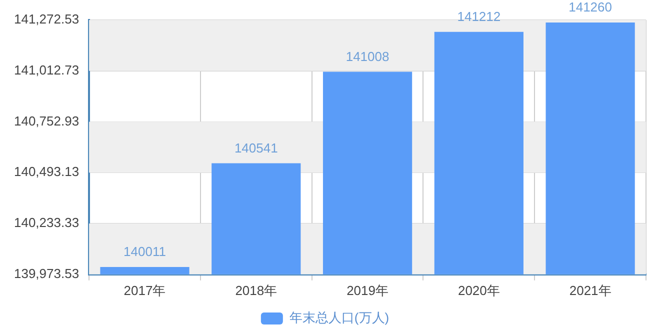 This screenshot has height=335, width=660. What do you see at coordinates (256, 290) in the screenshot?
I see `x-tick-label: 2018年` at bounding box center [256, 290].